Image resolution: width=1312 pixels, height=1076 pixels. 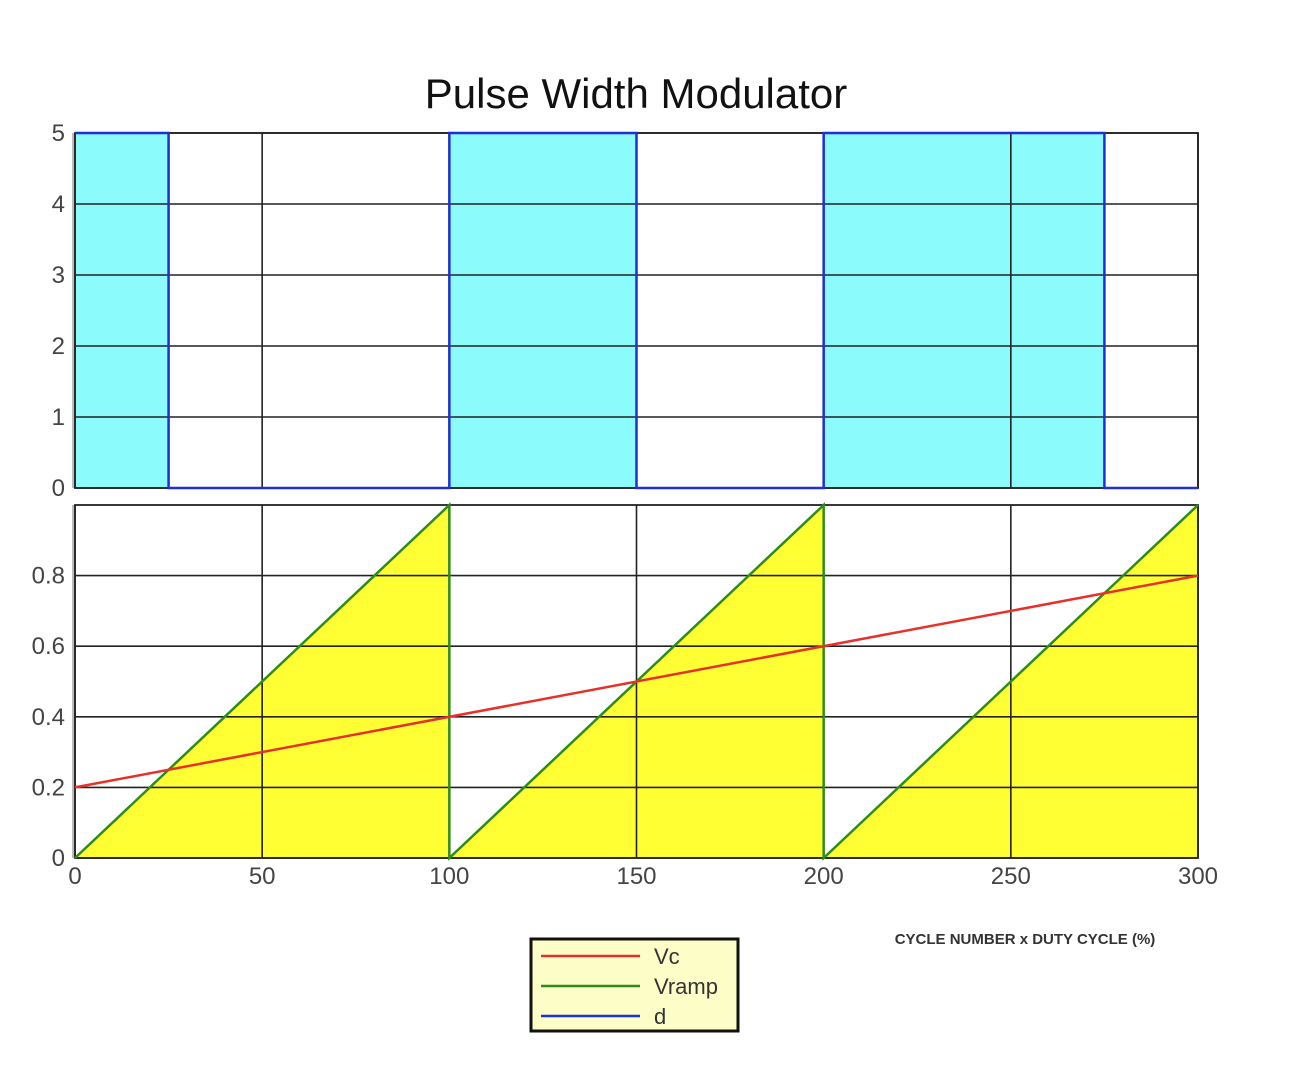 I want to click on x-tick-label: 0, so click(x=74, y=876).